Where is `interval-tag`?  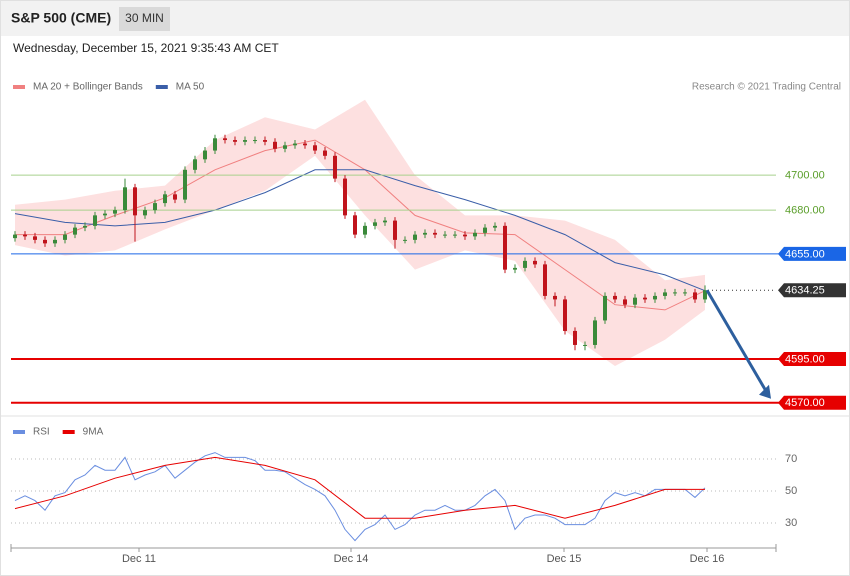 interval-tag is located at coordinates (144, 19).